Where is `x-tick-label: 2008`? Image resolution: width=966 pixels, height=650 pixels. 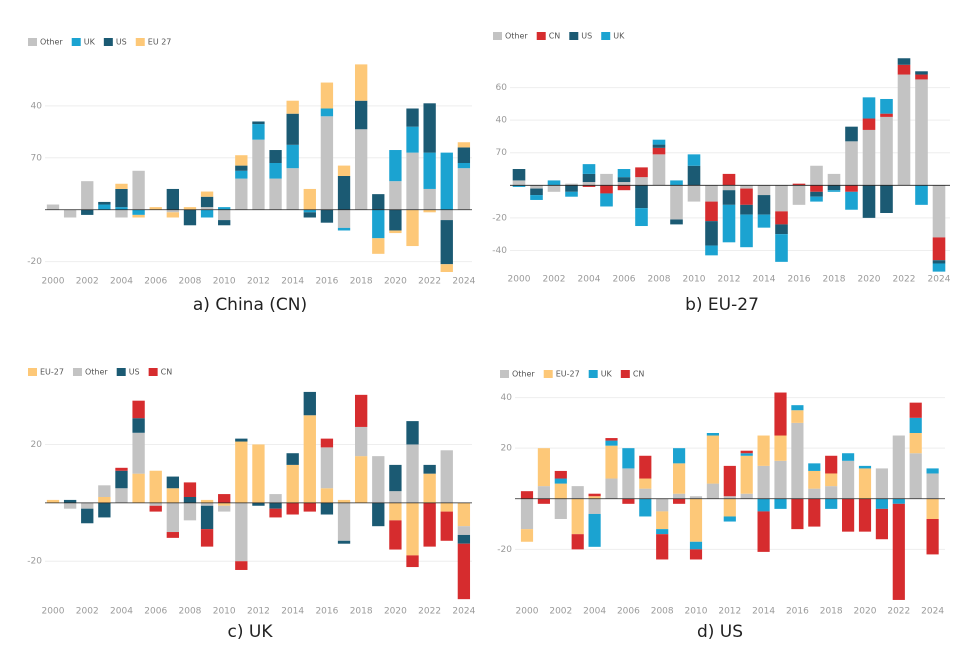 x-tick-label: 2008 is located at coordinates (662, 612).